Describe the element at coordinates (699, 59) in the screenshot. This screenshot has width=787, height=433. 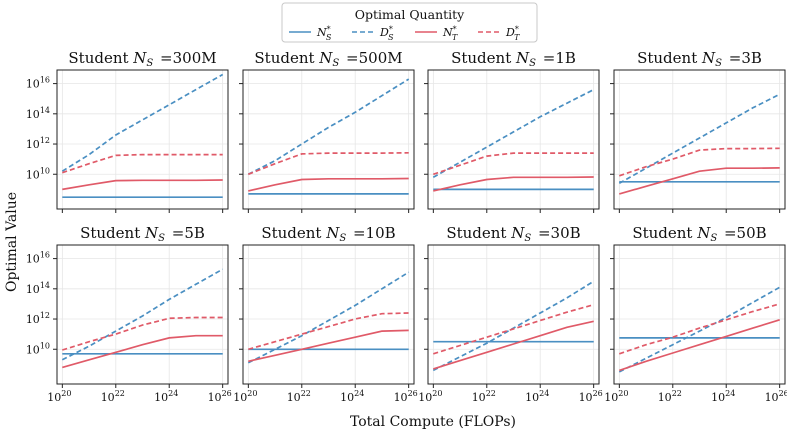
I see `panel-title: Student NS =3B` at that location.